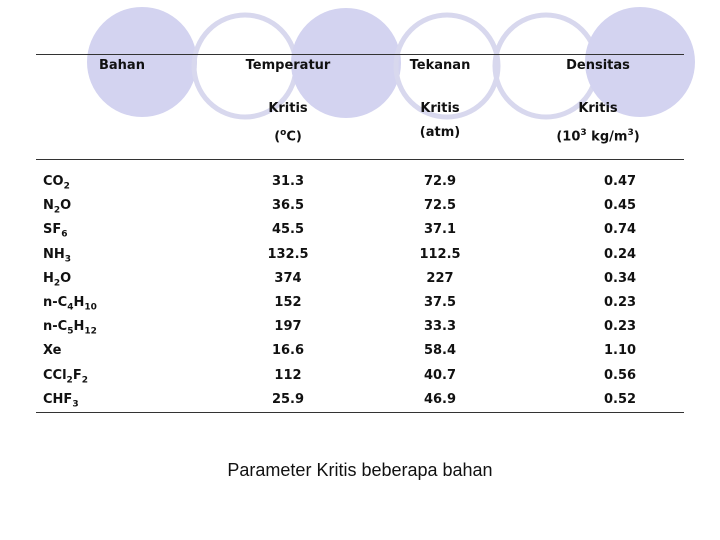  I want to click on row-pressure: 37.5, so click(440, 302).